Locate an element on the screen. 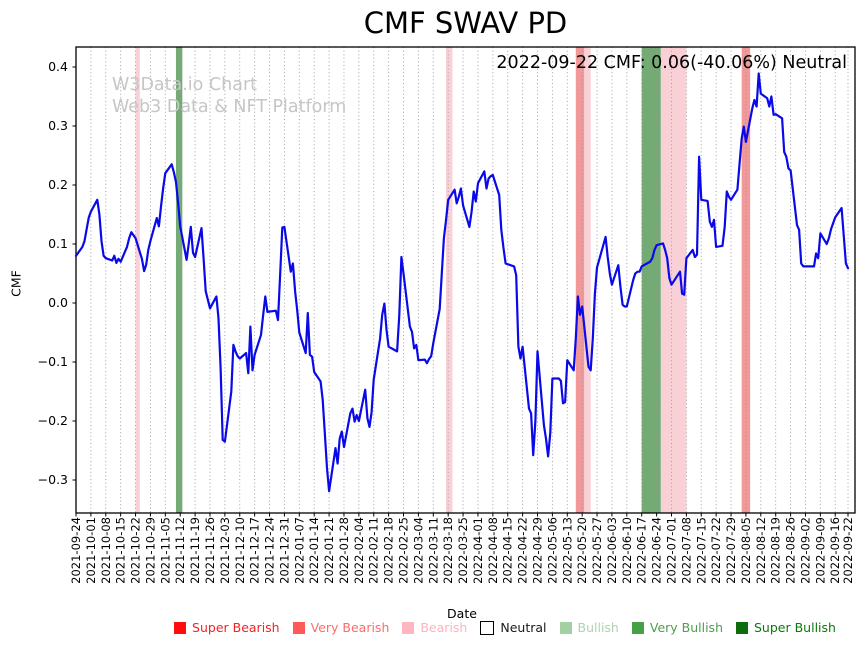 This screenshot has width=867, height=646. x-tick-label: 2022-07-01 is located at coordinates (671, 550).